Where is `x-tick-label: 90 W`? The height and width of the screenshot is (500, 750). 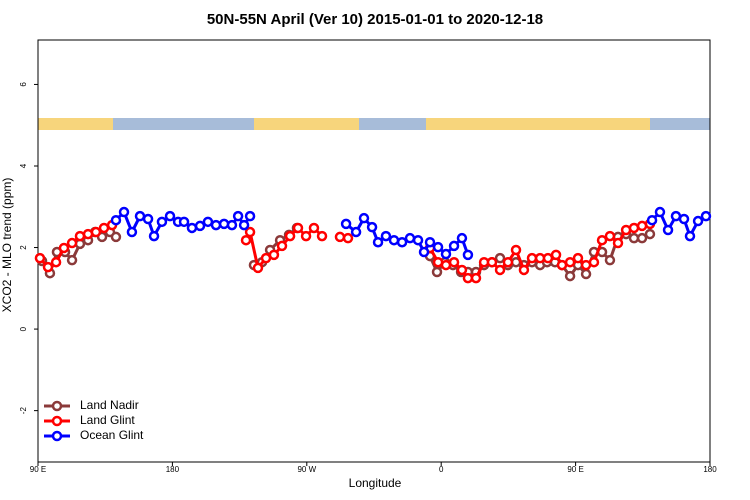 x-tick-label: 90 W is located at coordinates (306, 469).